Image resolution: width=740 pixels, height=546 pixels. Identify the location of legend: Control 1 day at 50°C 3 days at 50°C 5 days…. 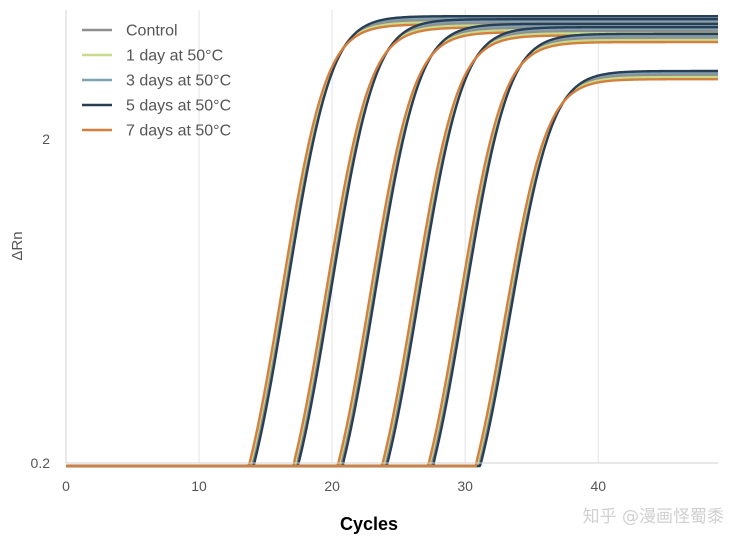
(156, 81).